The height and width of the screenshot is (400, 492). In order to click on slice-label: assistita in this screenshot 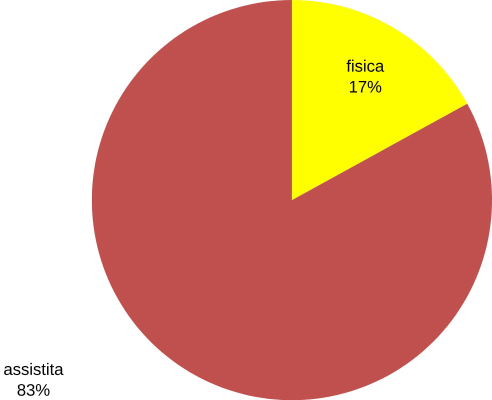, I will do `click(34, 368)`.